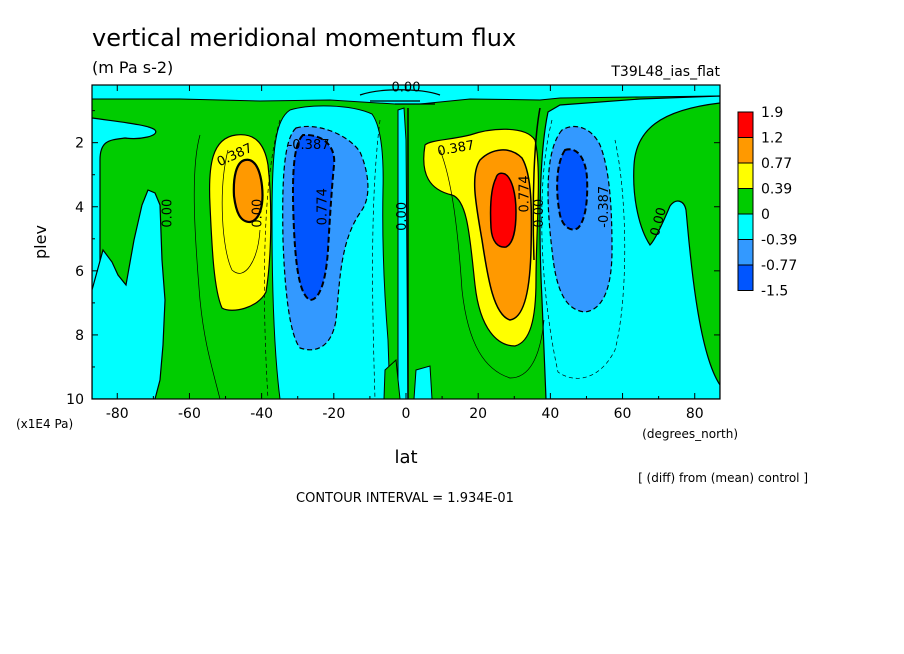  I want to click on x-tick-label: -40, so click(261, 414).